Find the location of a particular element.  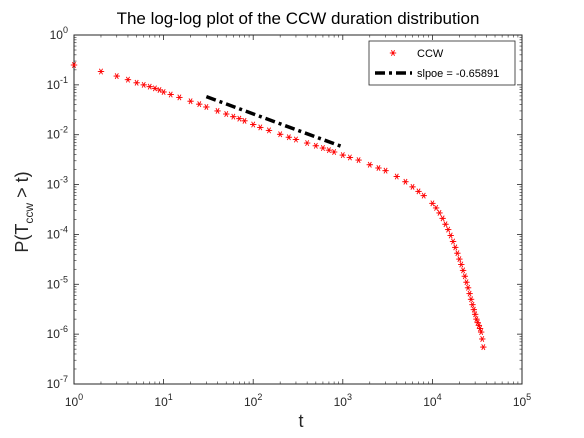

y-tick-label: 10⁻⁵ is located at coordinates (57, 282).